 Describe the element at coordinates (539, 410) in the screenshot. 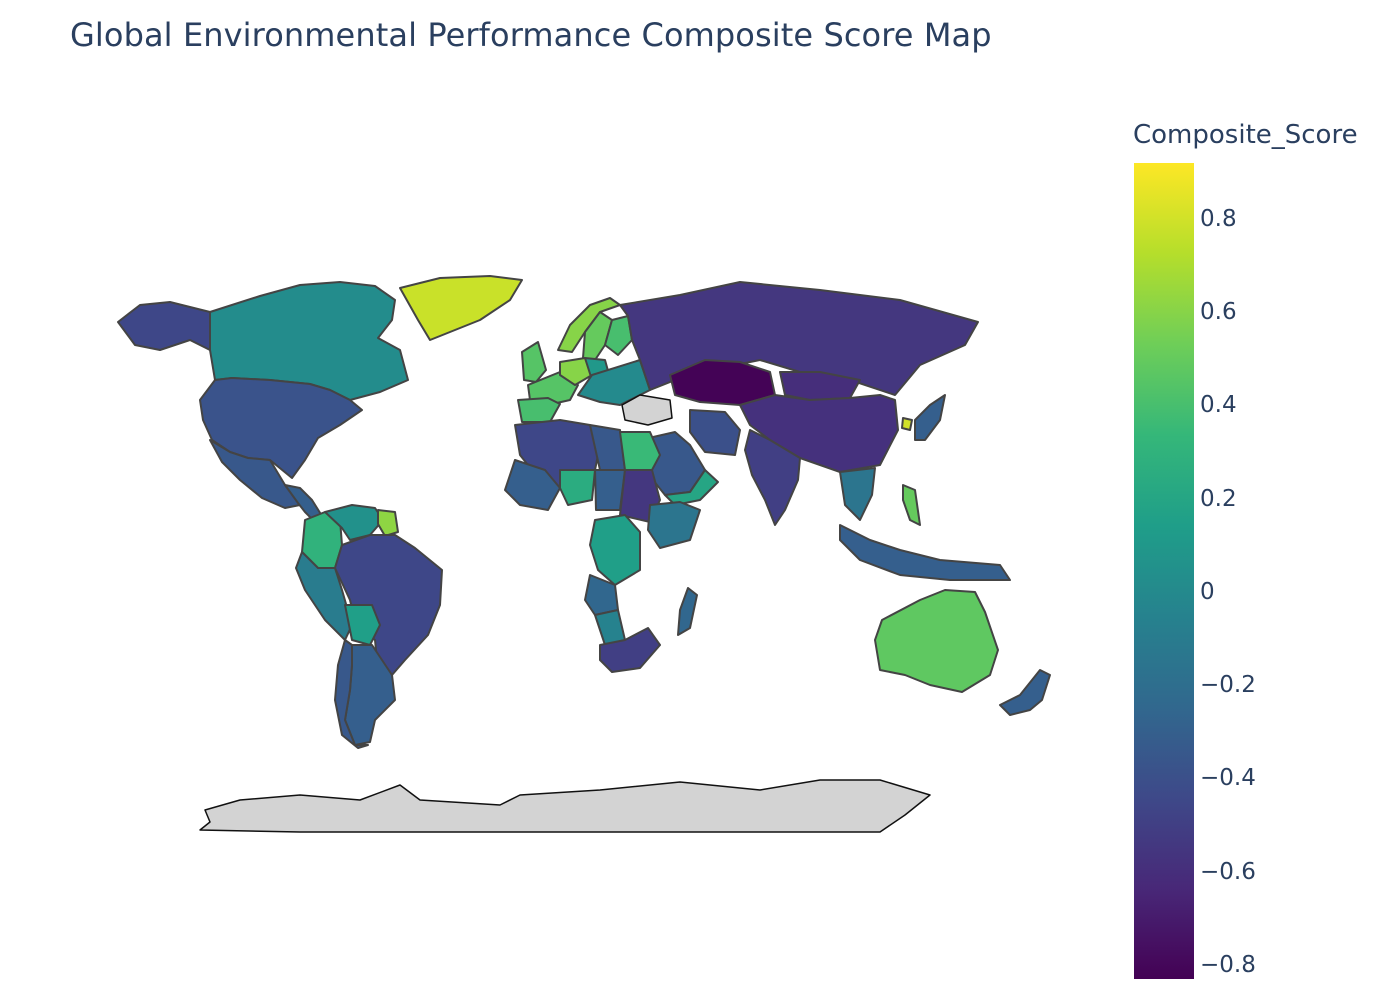

I see `region-spain: Spain` at that location.